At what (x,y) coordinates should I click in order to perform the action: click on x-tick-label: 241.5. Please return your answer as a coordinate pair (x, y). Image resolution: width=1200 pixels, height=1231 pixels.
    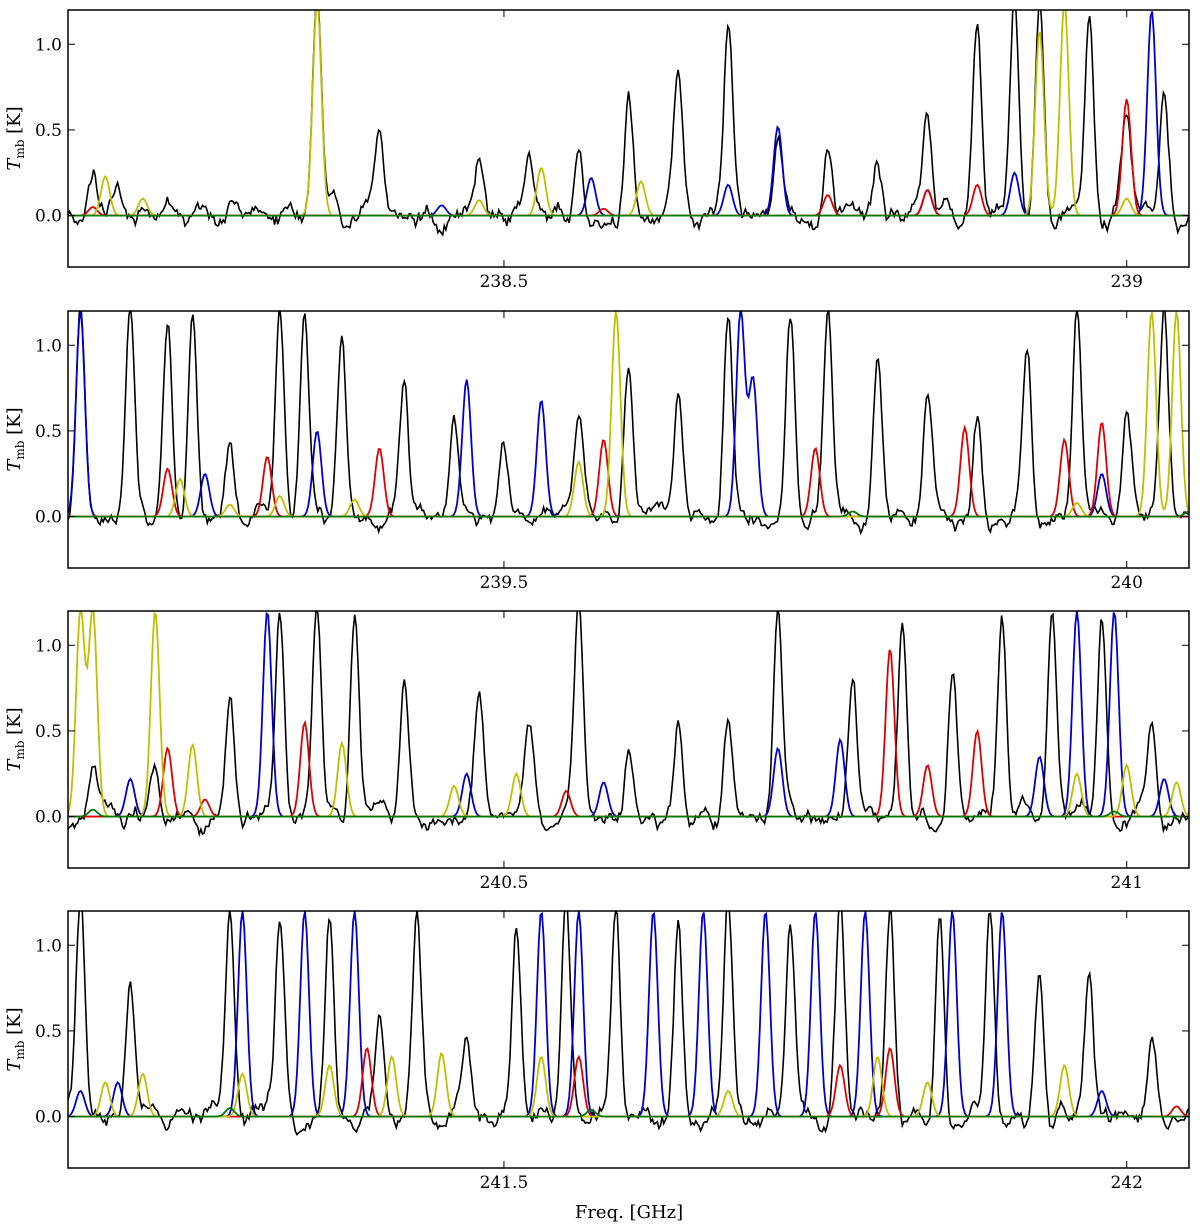
    Looking at the image, I should click on (504, 1183).